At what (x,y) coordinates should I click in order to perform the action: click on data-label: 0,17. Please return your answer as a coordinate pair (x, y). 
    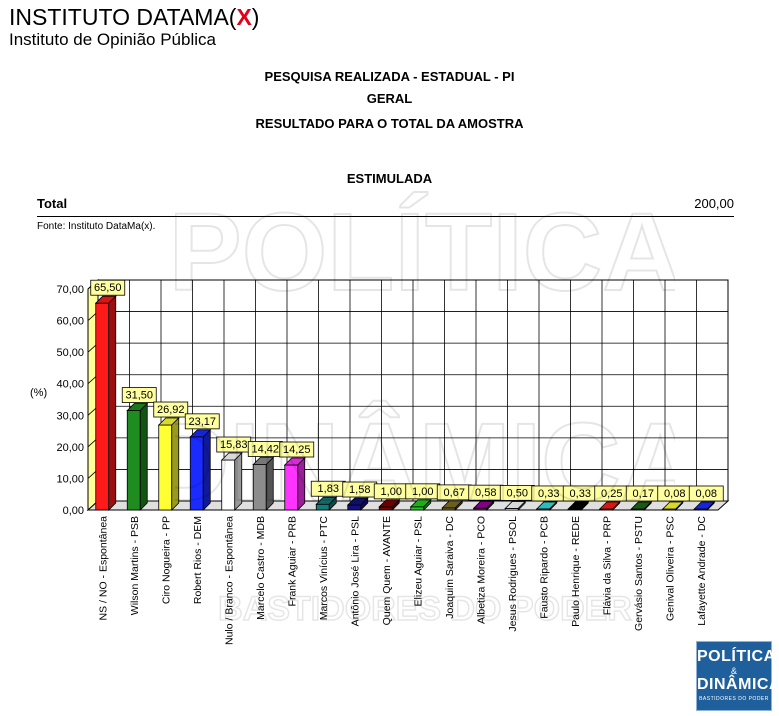
    Looking at the image, I should click on (643, 494).